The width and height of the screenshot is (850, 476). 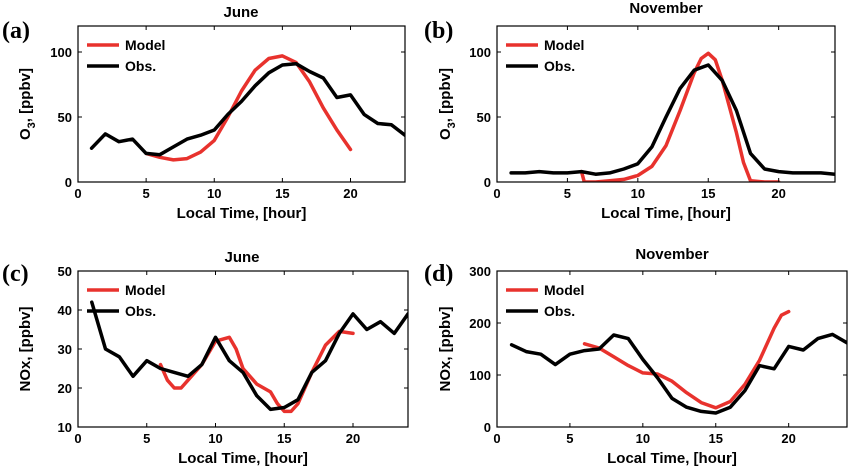 I want to click on y-tick-label: 10, so click(x=65, y=427).